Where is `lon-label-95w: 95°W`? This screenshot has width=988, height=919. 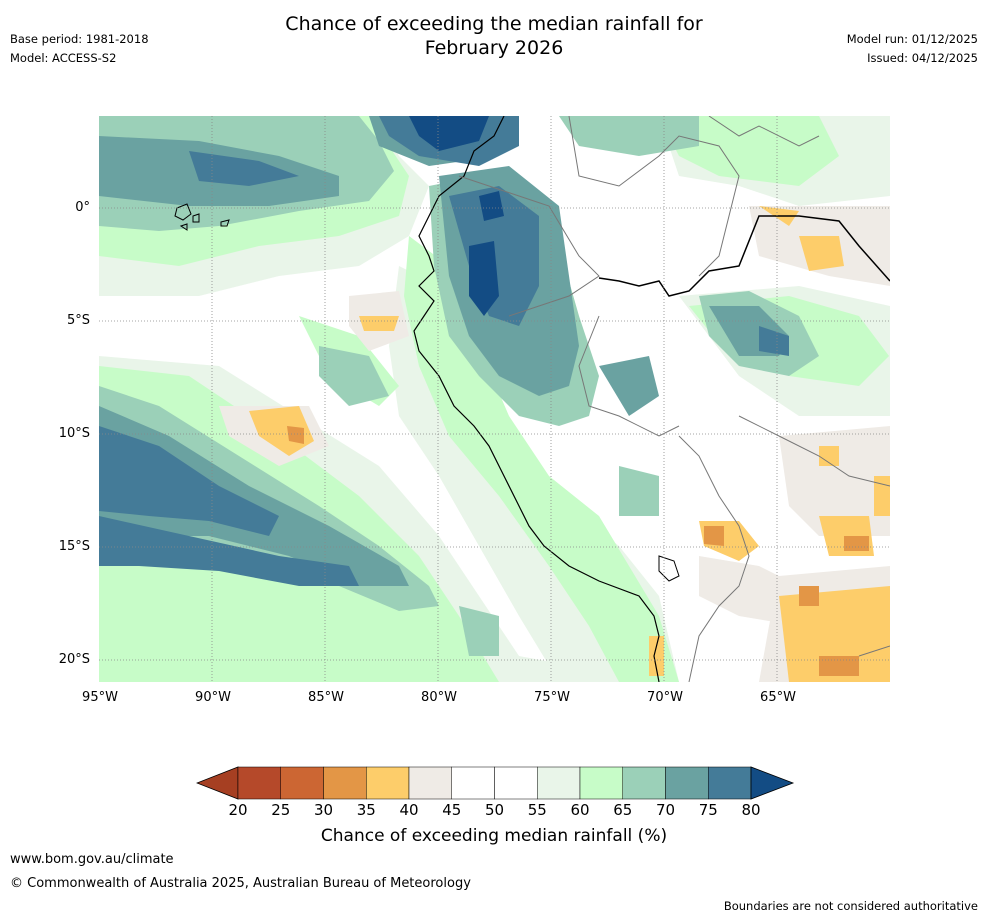
lon-label-95w: 95°W is located at coordinates (100, 697).